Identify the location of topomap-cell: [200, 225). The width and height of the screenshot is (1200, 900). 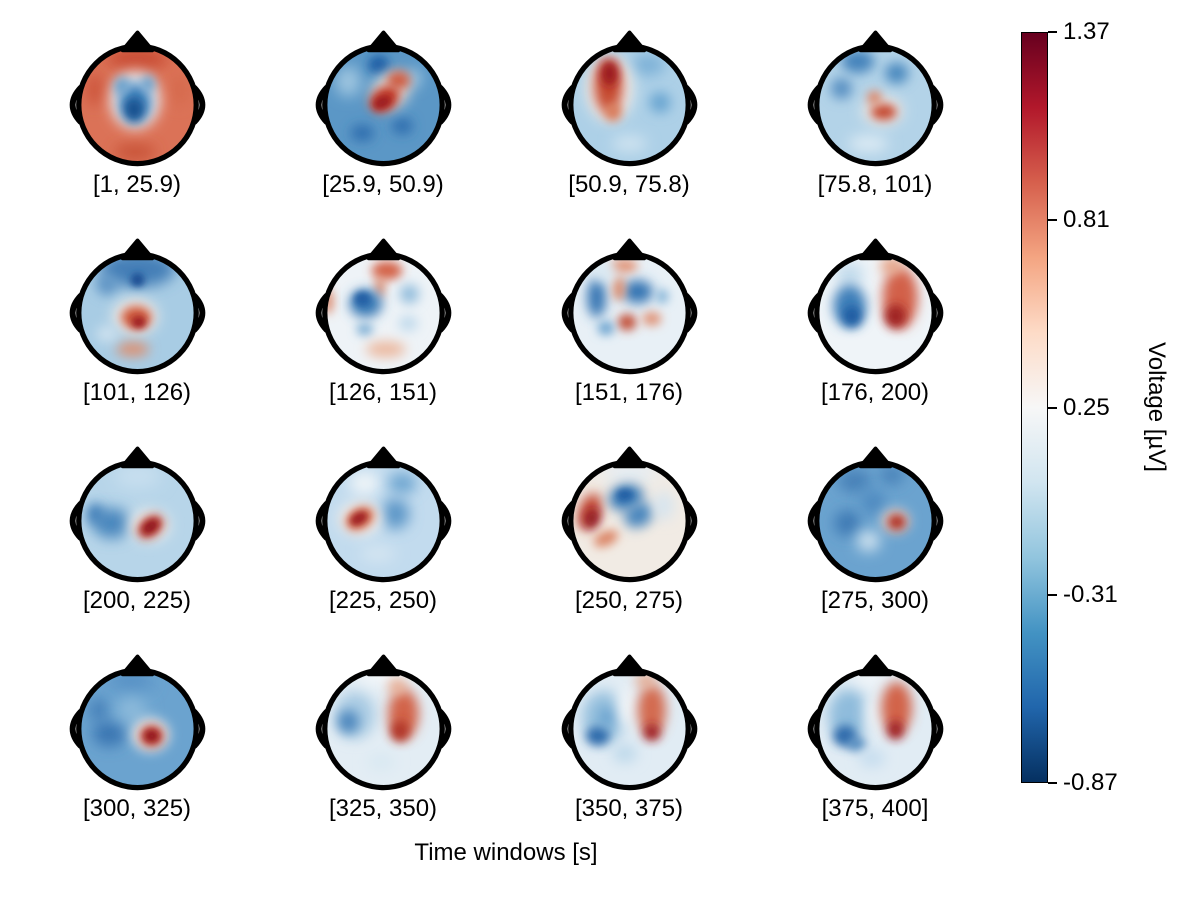
(137, 545).